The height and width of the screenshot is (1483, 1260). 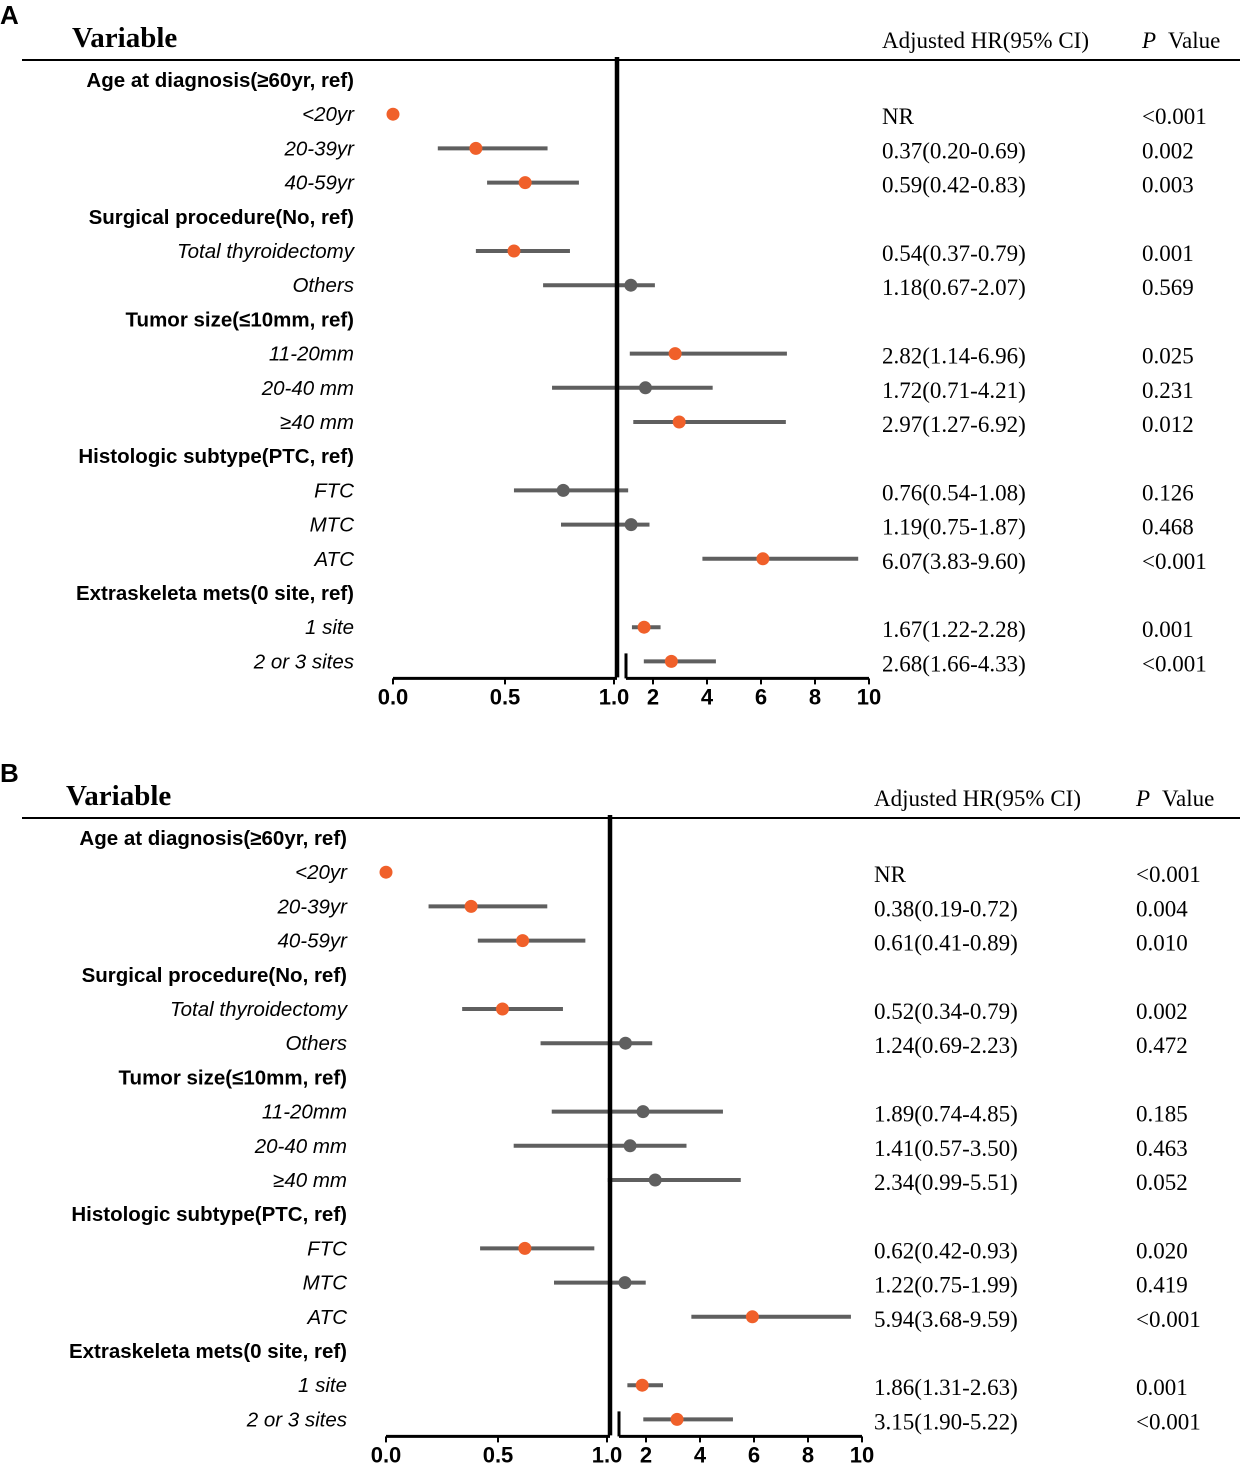 What do you see at coordinates (946, 1045) in the screenshot?
I see `hr-value: 1.24(0.69-2.23)` at bounding box center [946, 1045].